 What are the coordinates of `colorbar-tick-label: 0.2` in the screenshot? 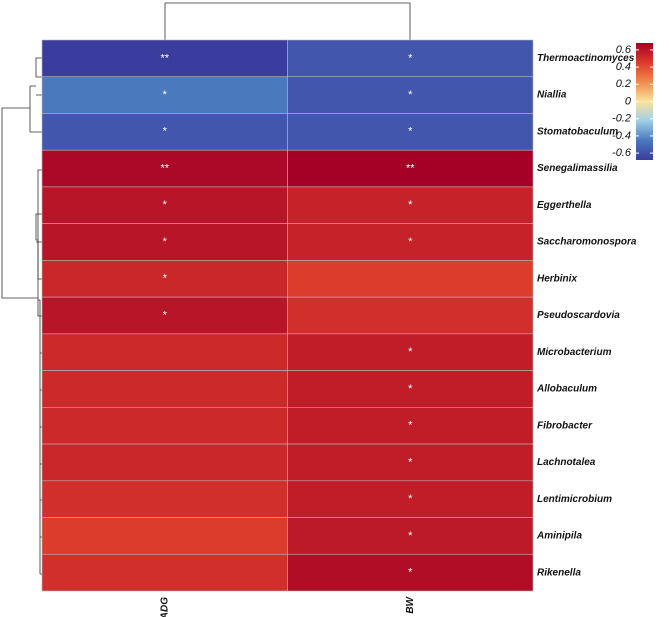 It's located at (623, 84).